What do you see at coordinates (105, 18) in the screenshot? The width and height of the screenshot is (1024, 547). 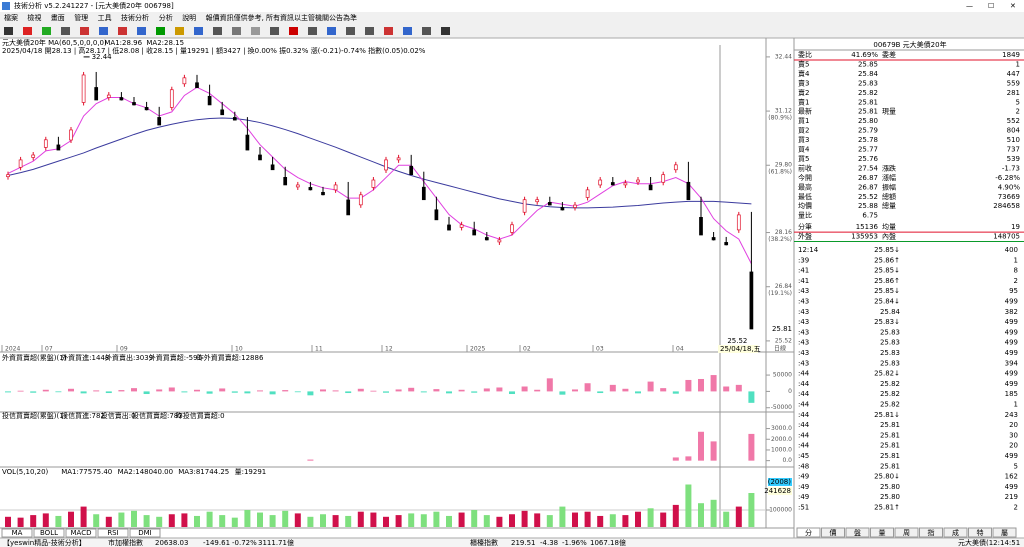 I see `menu-item: 工具` at bounding box center [105, 18].